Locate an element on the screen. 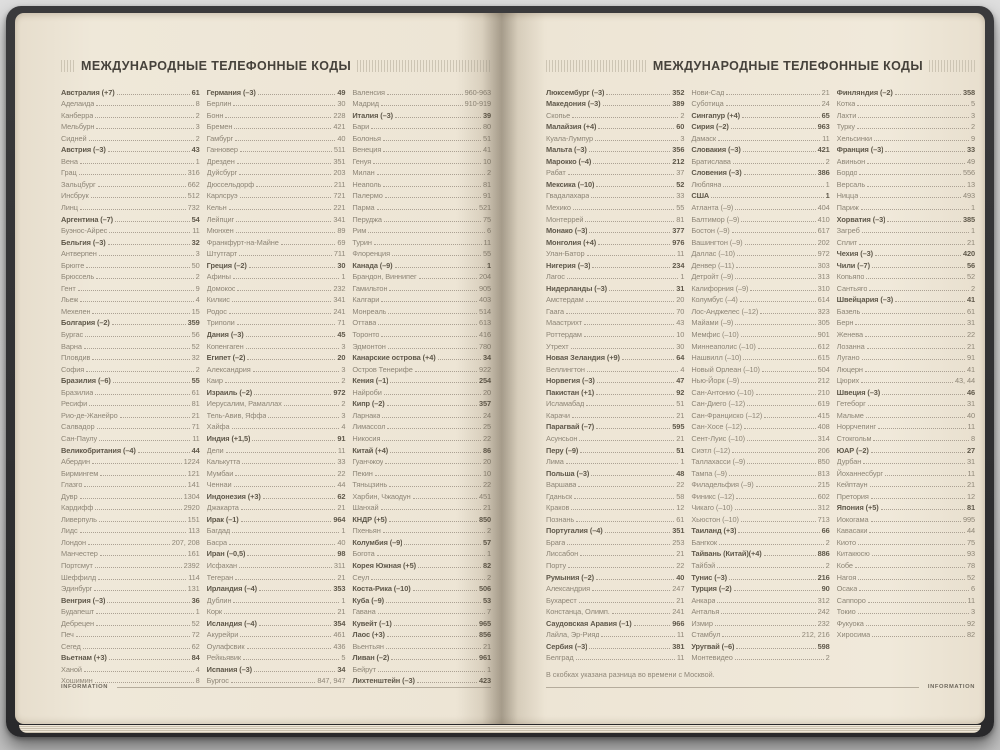 This screenshot has height=750, width=1000. code-row: Парагвай (–7) 595 is located at coordinates (615, 426).